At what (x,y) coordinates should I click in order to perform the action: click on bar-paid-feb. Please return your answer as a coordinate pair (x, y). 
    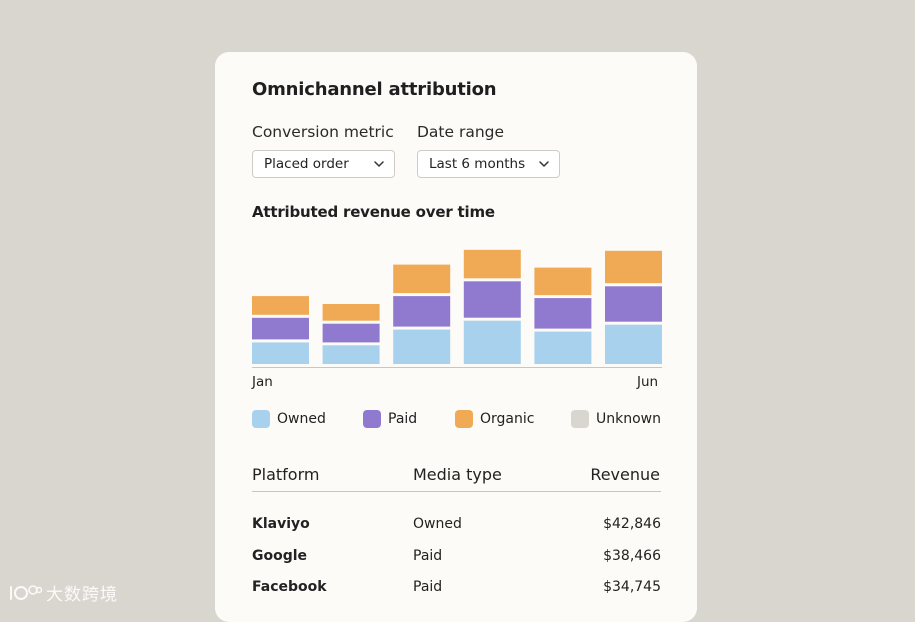
    Looking at the image, I should click on (351, 333).